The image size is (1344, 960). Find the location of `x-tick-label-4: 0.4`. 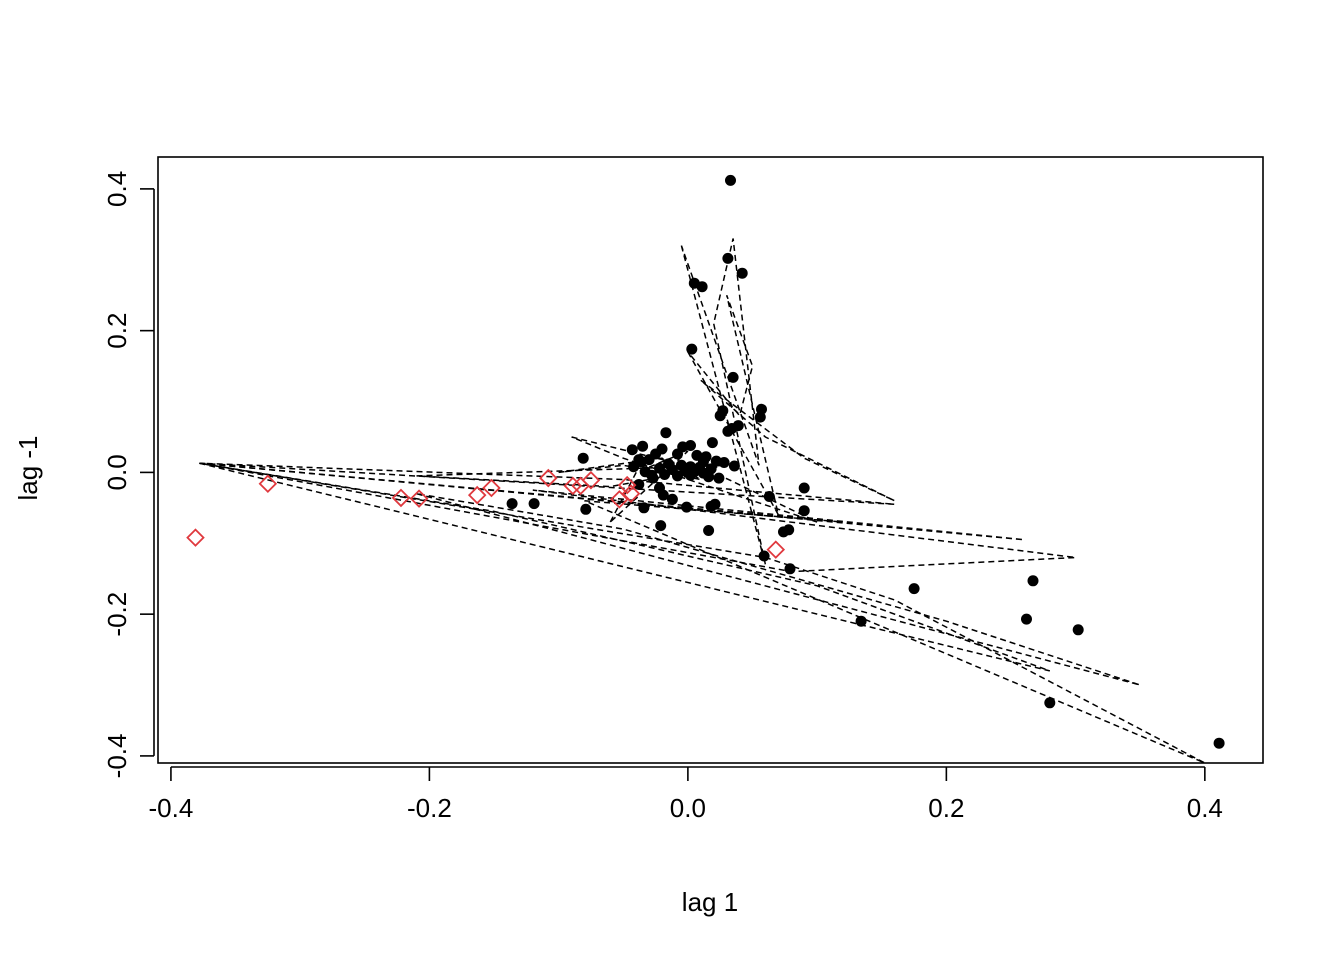

x-tick-label-4: 0.4 is located at coordinates (1205, 808).